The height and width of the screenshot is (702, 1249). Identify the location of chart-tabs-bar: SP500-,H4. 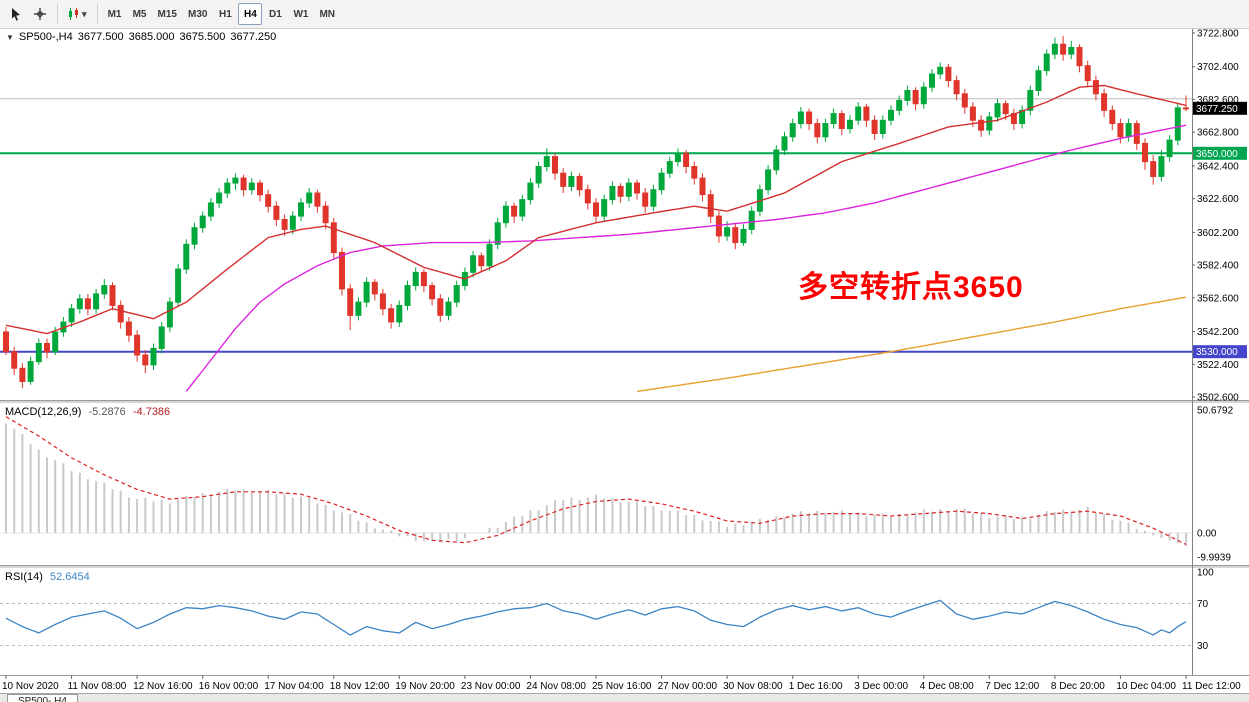
(624, 697).